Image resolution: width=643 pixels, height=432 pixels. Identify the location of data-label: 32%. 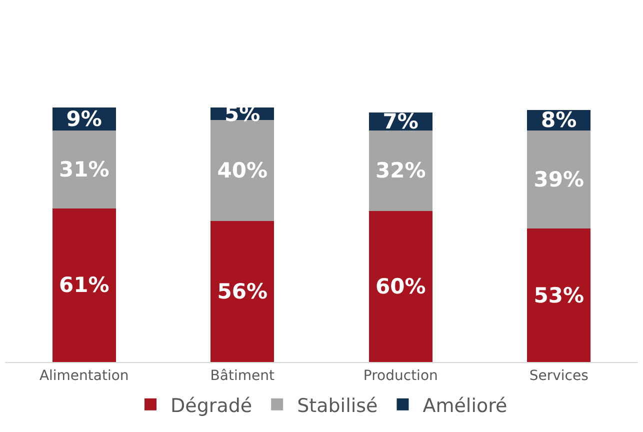
(400, 170).